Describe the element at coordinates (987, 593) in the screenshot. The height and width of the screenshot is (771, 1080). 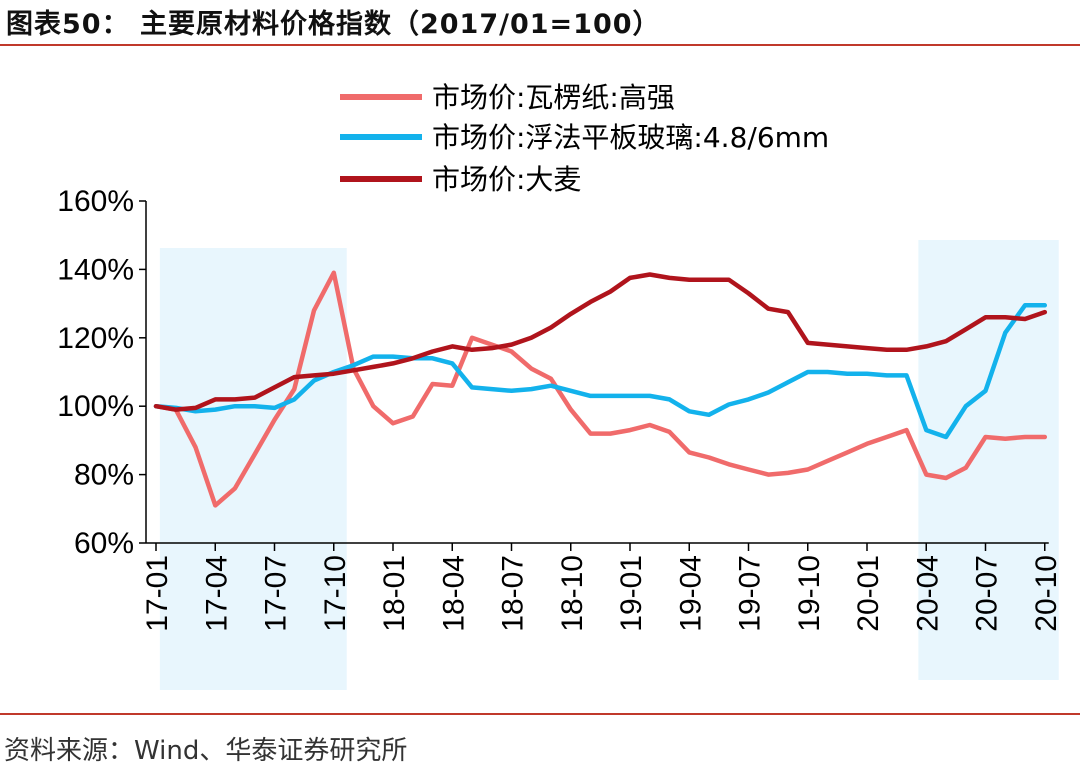
I see `x-tick-label: 20-07` at that location.